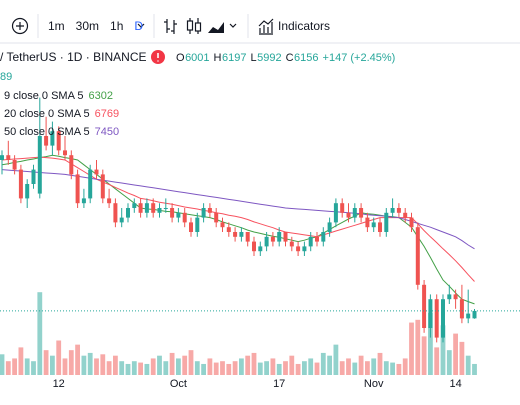 The image size is (520, 405). What do you see at coordinates (197, 58) in the screenshot?
I see `ohlc-value: 6001` at bounding box center [197, 58].